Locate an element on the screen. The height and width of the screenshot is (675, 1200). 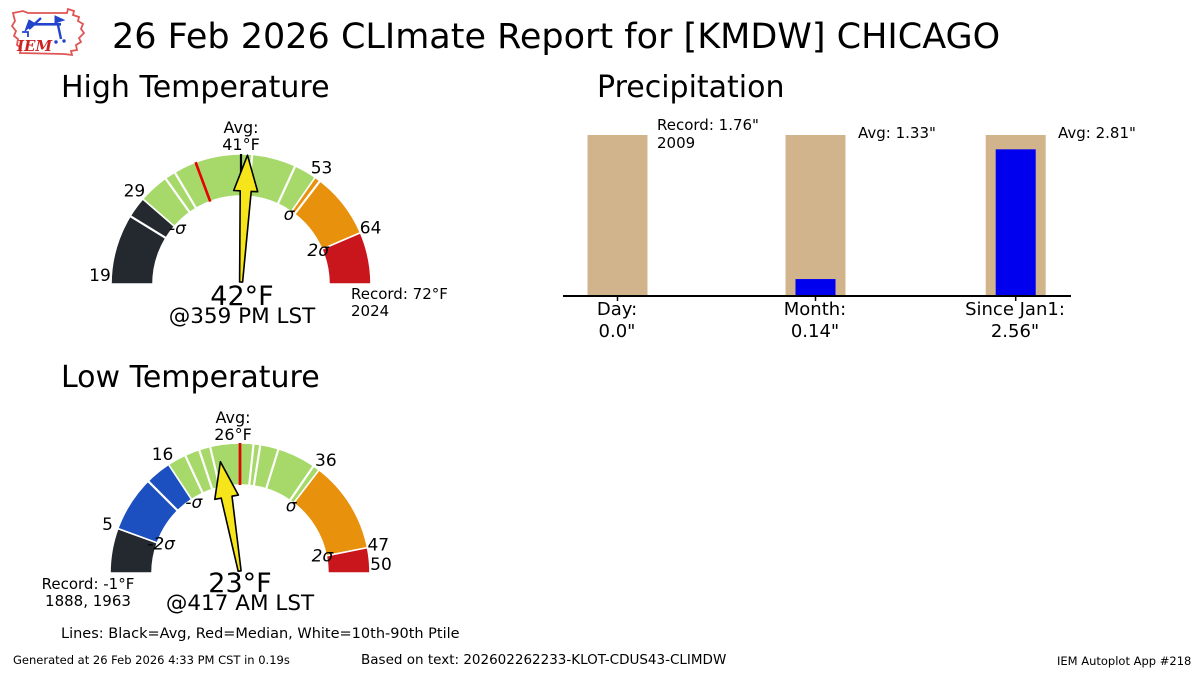
footer-app-id: IEM Autoplot App #218 is located at coordinates (1124, 661).